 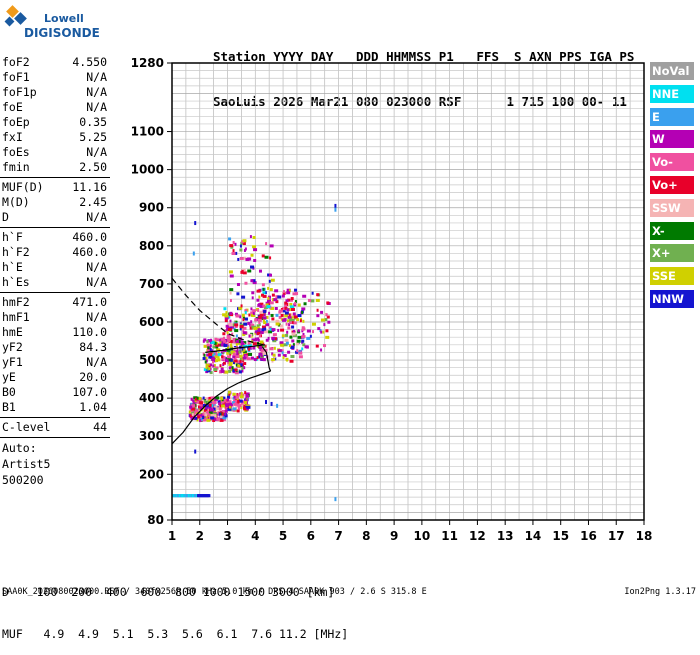 I want to click on x-tick-label: 13, so click(x=505, y=536).